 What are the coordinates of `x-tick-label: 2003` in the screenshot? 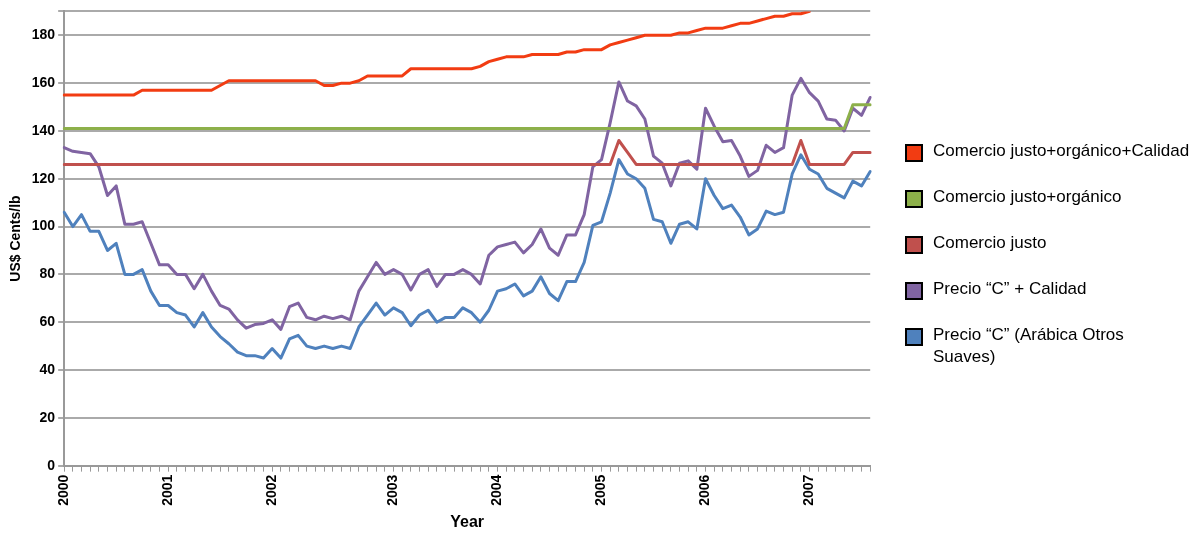 It's located at (392, 490).